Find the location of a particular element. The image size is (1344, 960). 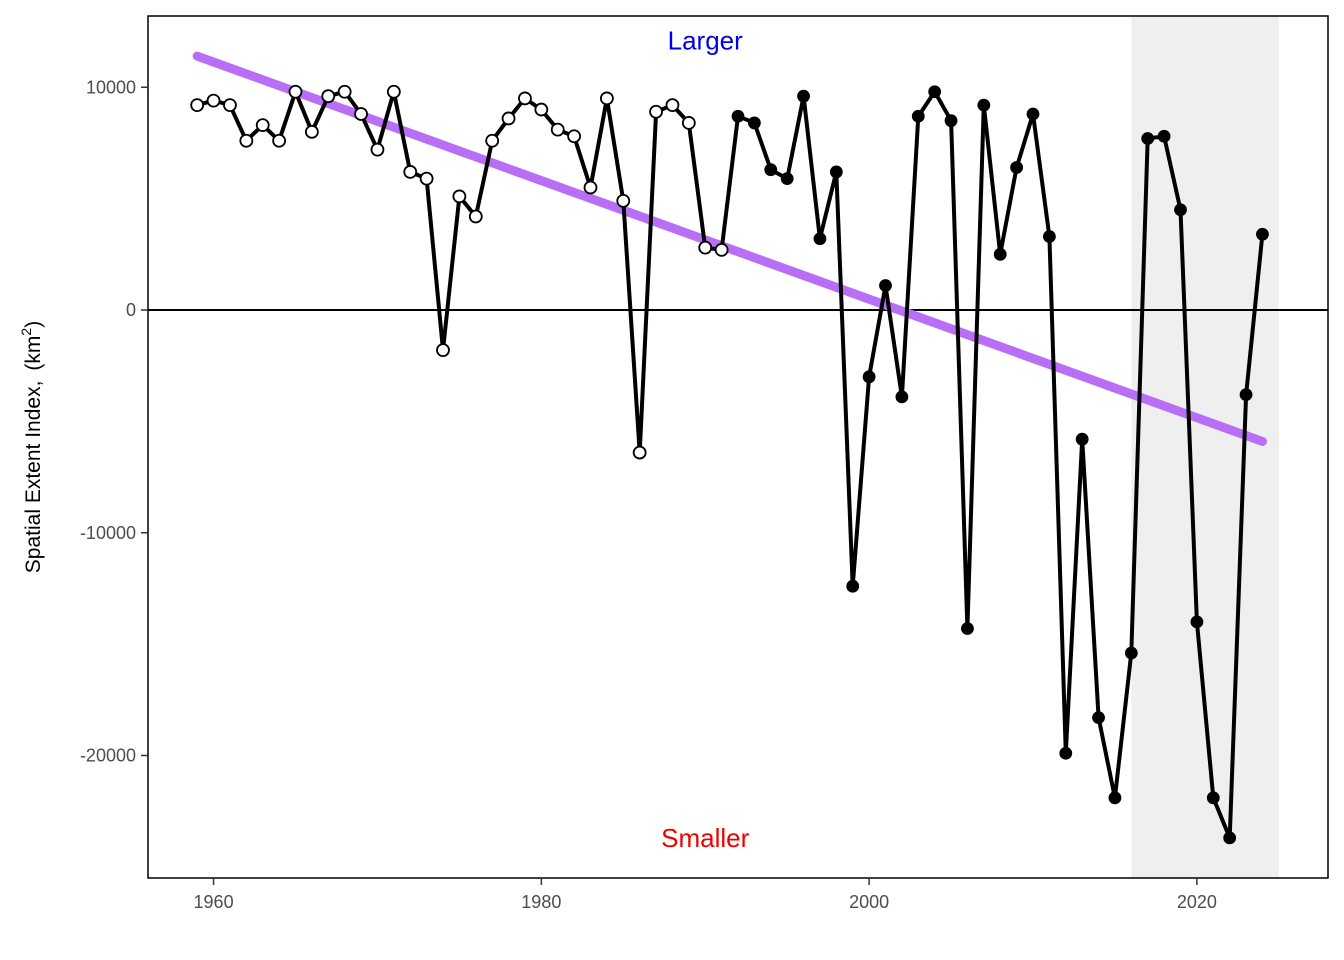

y-axis-title: Spatial Extent Index, (km2) is located at coordinates (31, 447).